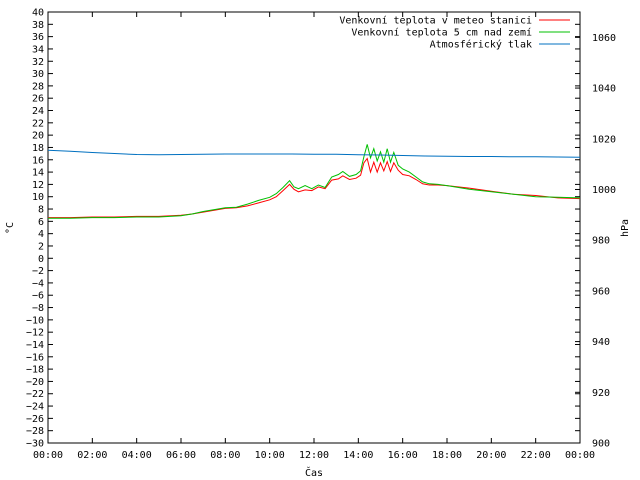  I want to click on y-tick-label: −20, so click(35, 382).